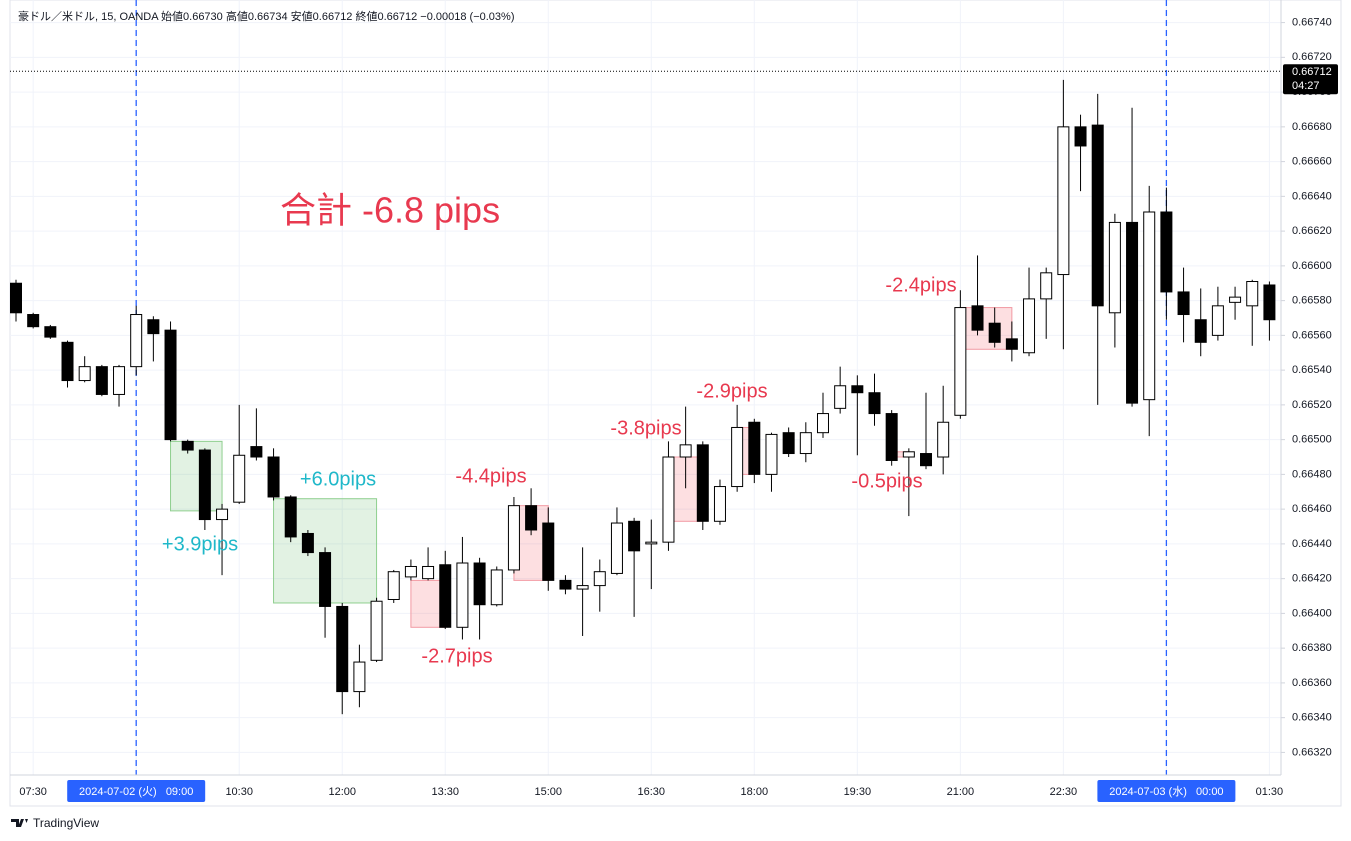 The width and height of the screenshot is (1351, 841). Describe the element at coordinates (1312, 335) in the screenshot. I see `y-tick-label: 0.66560` at that location.